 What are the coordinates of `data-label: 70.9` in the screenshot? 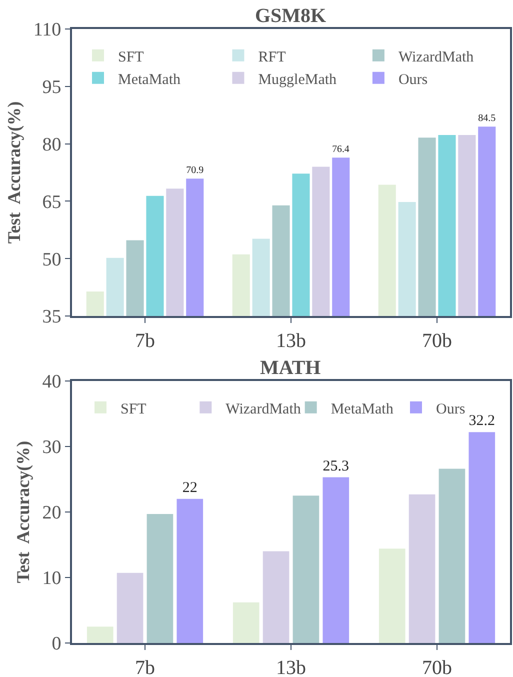 It's located at (195, 170).